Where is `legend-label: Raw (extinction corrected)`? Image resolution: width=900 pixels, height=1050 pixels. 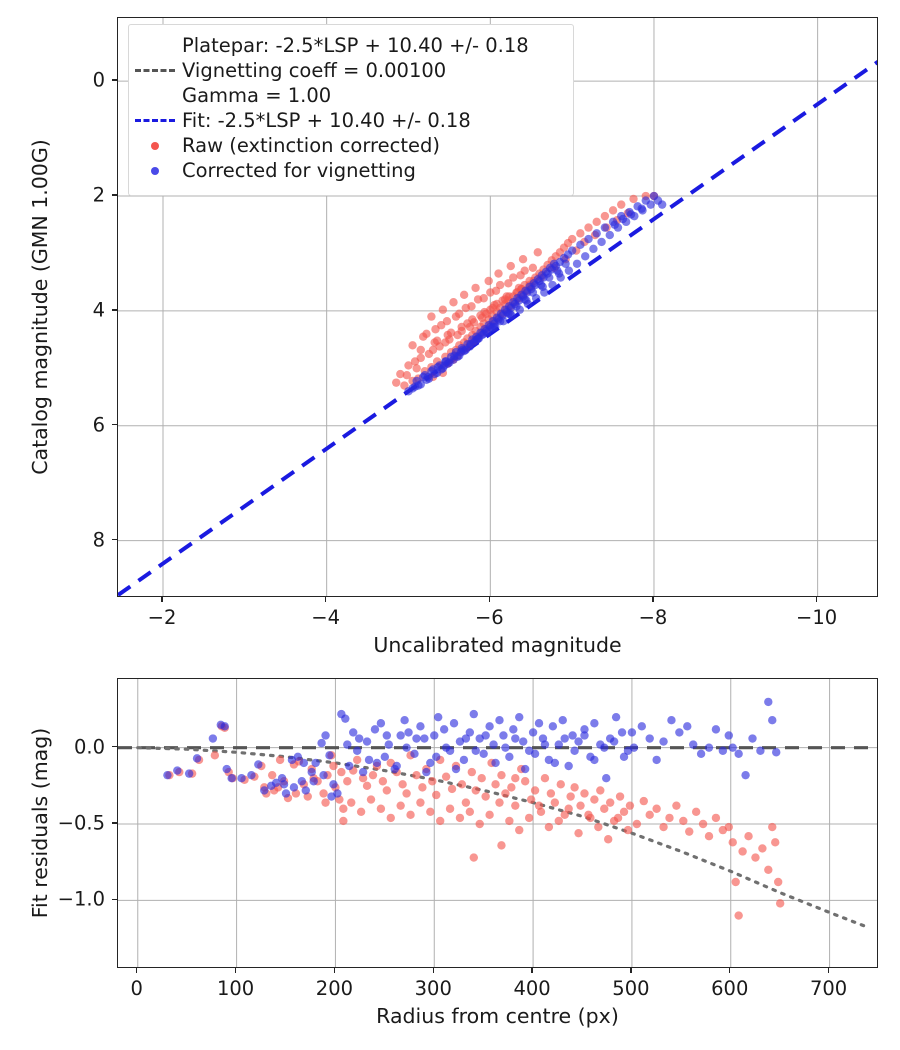 legend-label: Raw (extinction corrected) is located at coordinates (311, 145).